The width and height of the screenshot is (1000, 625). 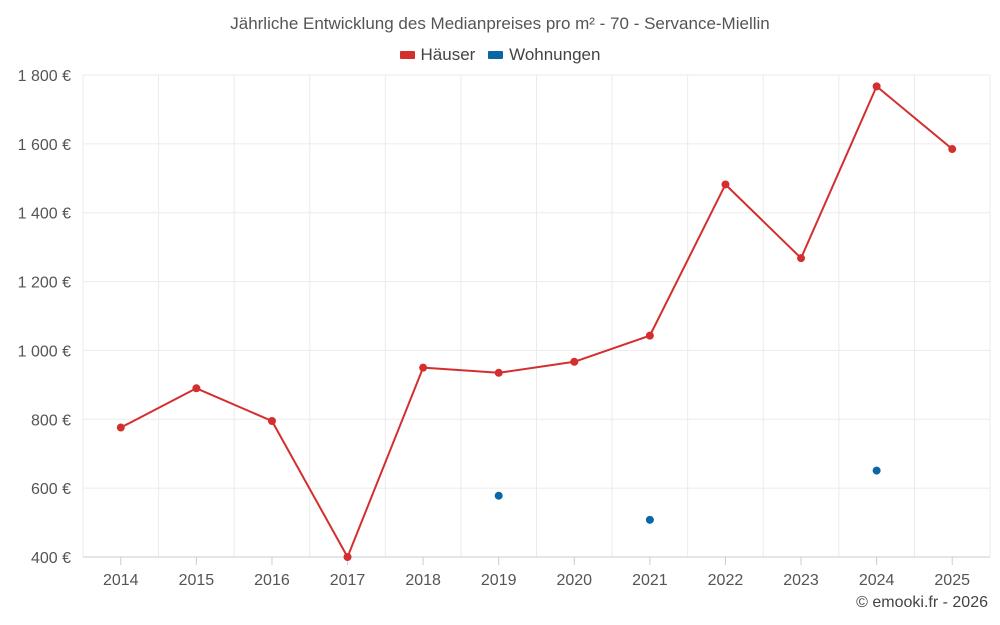 I want to click on y-tick-label: 600 €, so click(x=51, y=489).